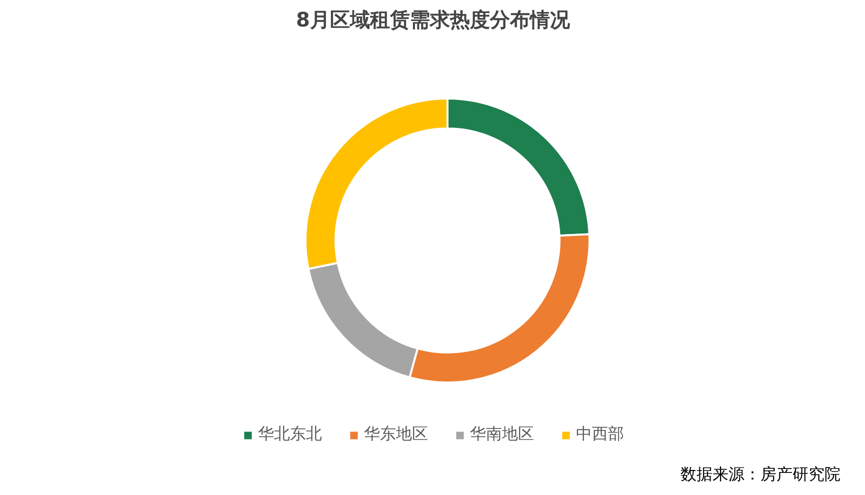 This screenshot has height=495, width=865. What do you see at coordinates (290, 434) in the screenshot?
I see `legend-label: 华北东北` at bounding box center [290, 434].